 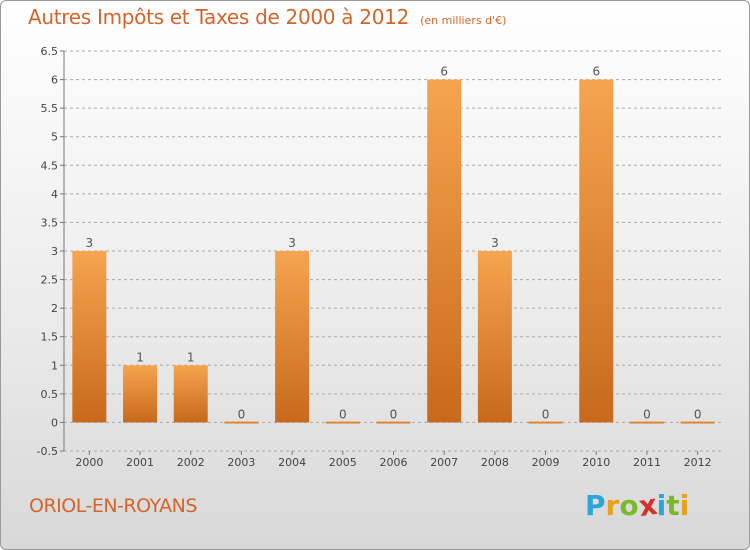 I want to click on logo-letter: o, so click(x=629, y=505).